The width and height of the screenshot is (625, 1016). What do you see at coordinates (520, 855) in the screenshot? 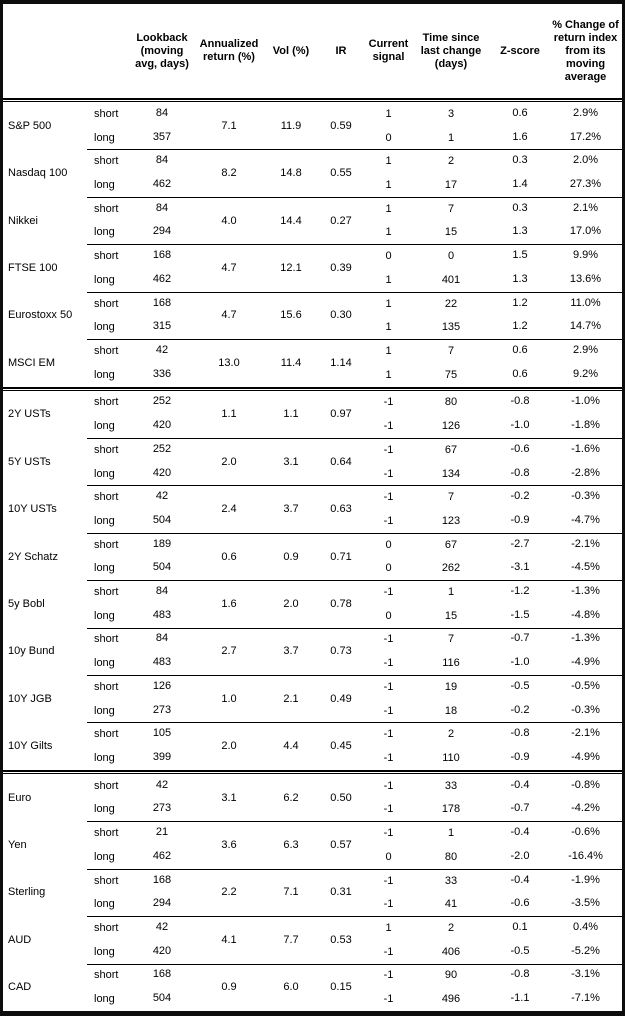
I see `zscore-value: -2.0` at bounding box center [520, 855].